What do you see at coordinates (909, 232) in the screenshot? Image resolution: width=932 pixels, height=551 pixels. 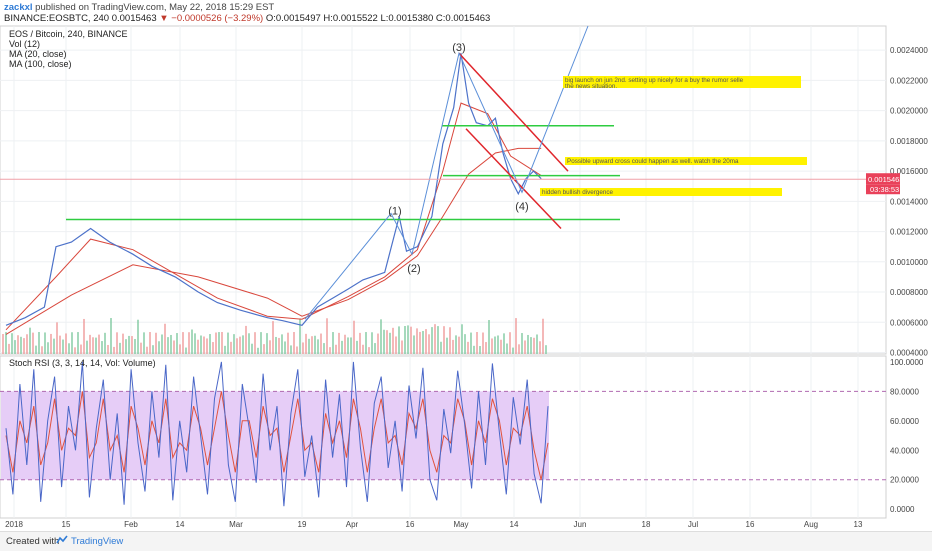 I see `y-tick-label: 0.0012000` at bounding box center [909, 232].